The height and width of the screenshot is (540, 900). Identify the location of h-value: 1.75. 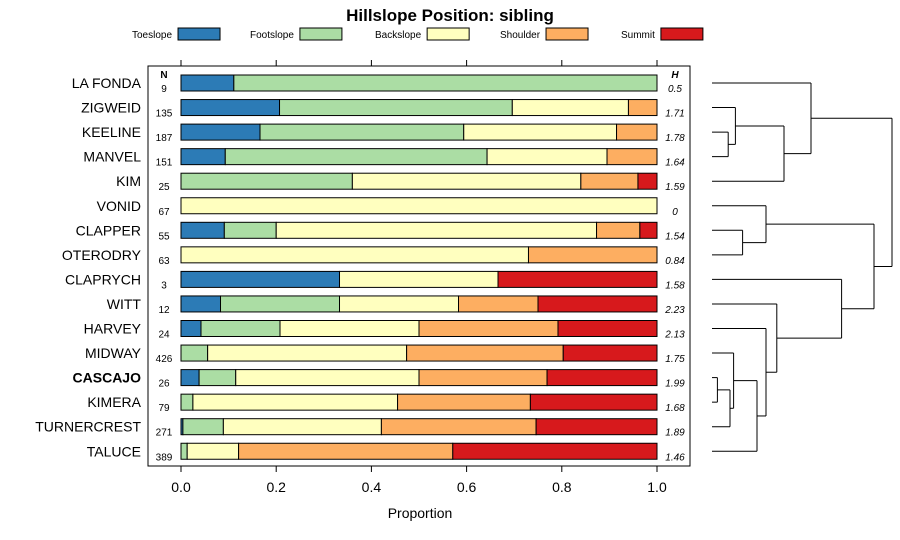
(675, 359).